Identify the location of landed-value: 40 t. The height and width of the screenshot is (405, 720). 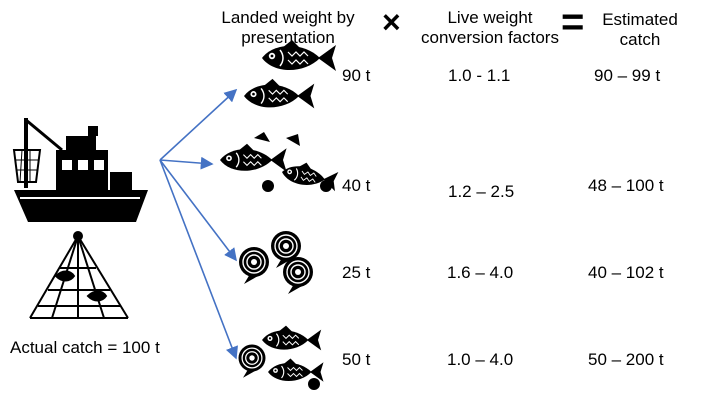
(356, 185).